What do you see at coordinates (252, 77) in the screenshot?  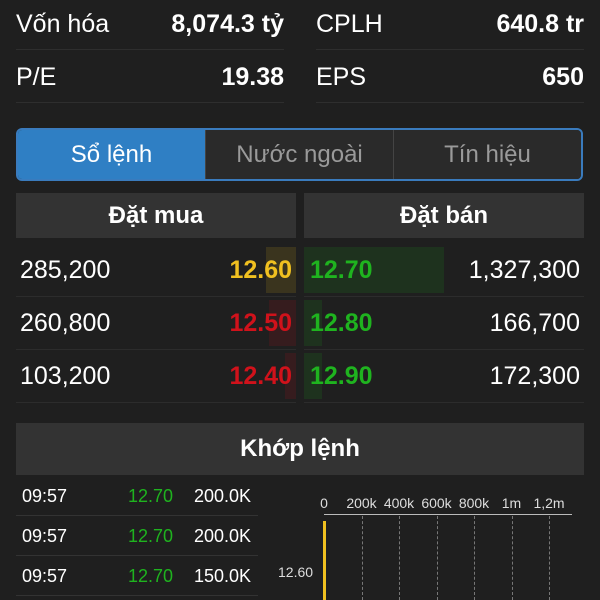 I see `stat-value: 19.38` at bounding box center [252, 77].